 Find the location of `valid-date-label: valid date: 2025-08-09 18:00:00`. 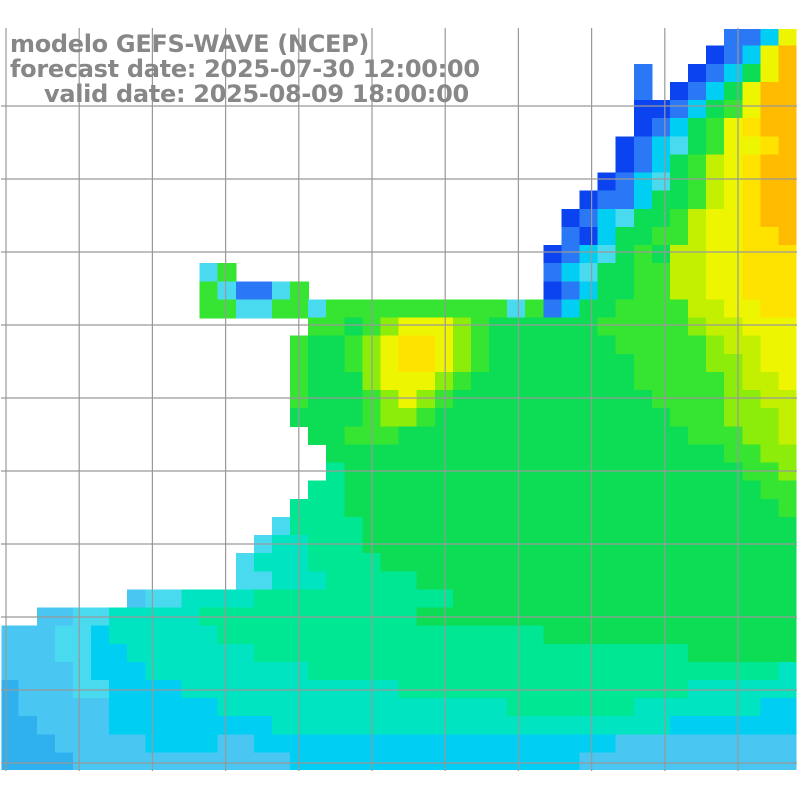

valid-date-label: valid date: 2025-08-09 18:00:00 is located at coordinates (256, 94).